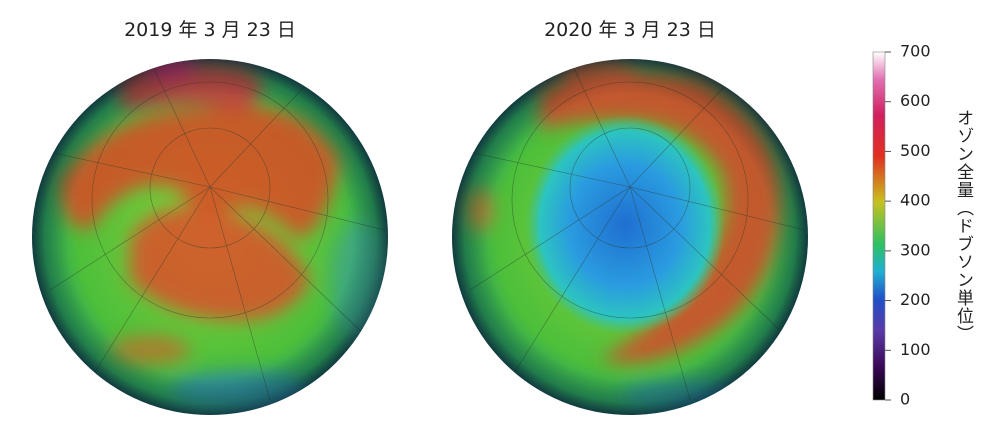  What do you see at coordinates (915, 349) in the screenshot?
I see `tick-label: 100` at bounding box center [915, 349].